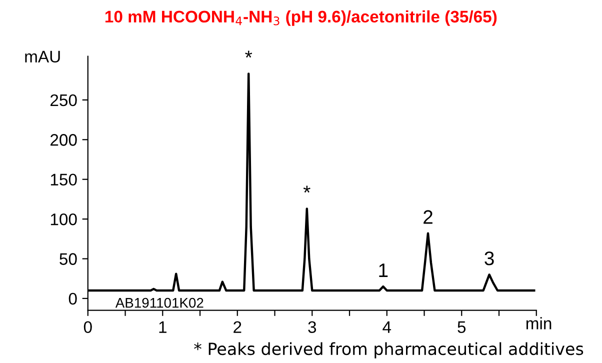 This screenshot has height=363, width=602. What do you see at coordinates (489, 258) in the screenshot?
I see `annotation: 3` at bounding box center [489, 258].